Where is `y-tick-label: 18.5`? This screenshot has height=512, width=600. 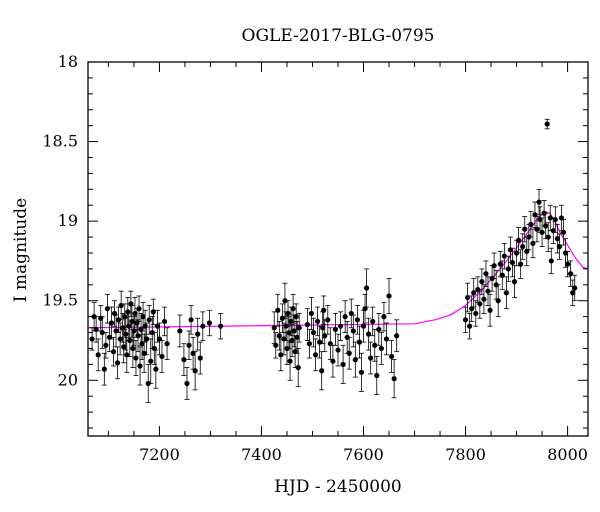 y-tick-label: 18.5 is located at coordinates (60, 141).